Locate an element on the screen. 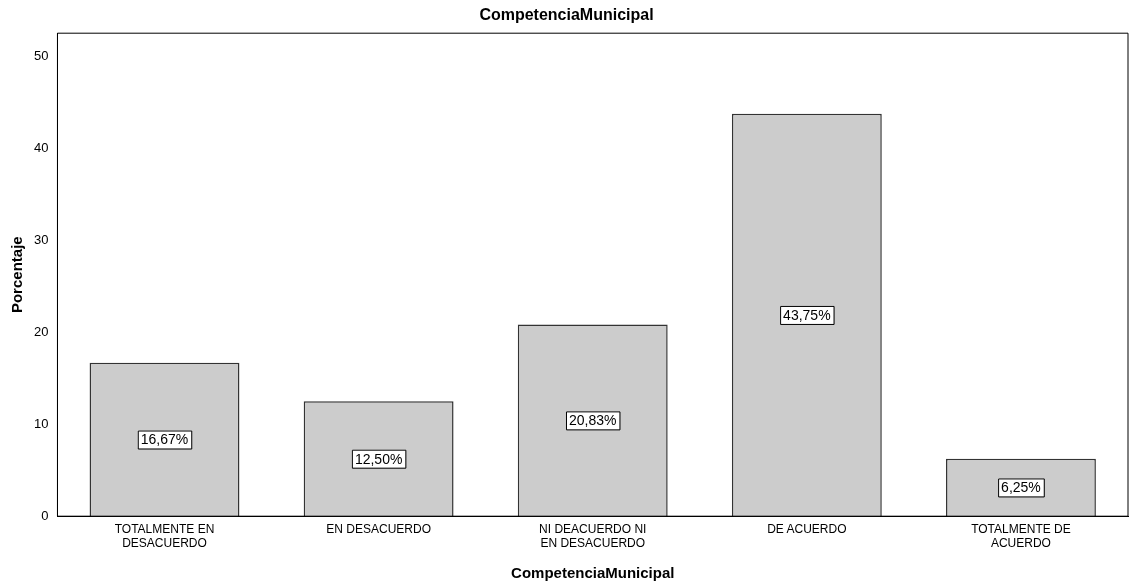  data-label: 12,50% is located at coordinates (378, 458).